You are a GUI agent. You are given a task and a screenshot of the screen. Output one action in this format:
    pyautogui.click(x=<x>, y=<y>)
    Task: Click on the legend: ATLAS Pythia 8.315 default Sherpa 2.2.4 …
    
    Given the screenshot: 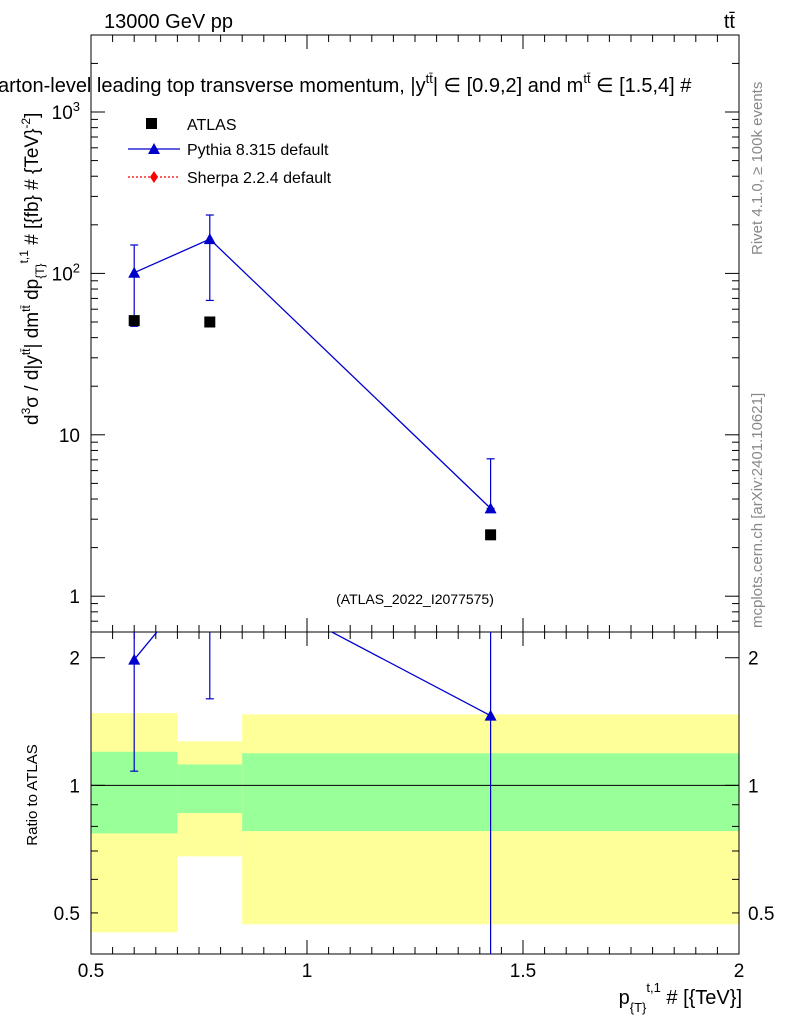 What is the action you would take?
    pyautogui.click(x=230, y=152)
    